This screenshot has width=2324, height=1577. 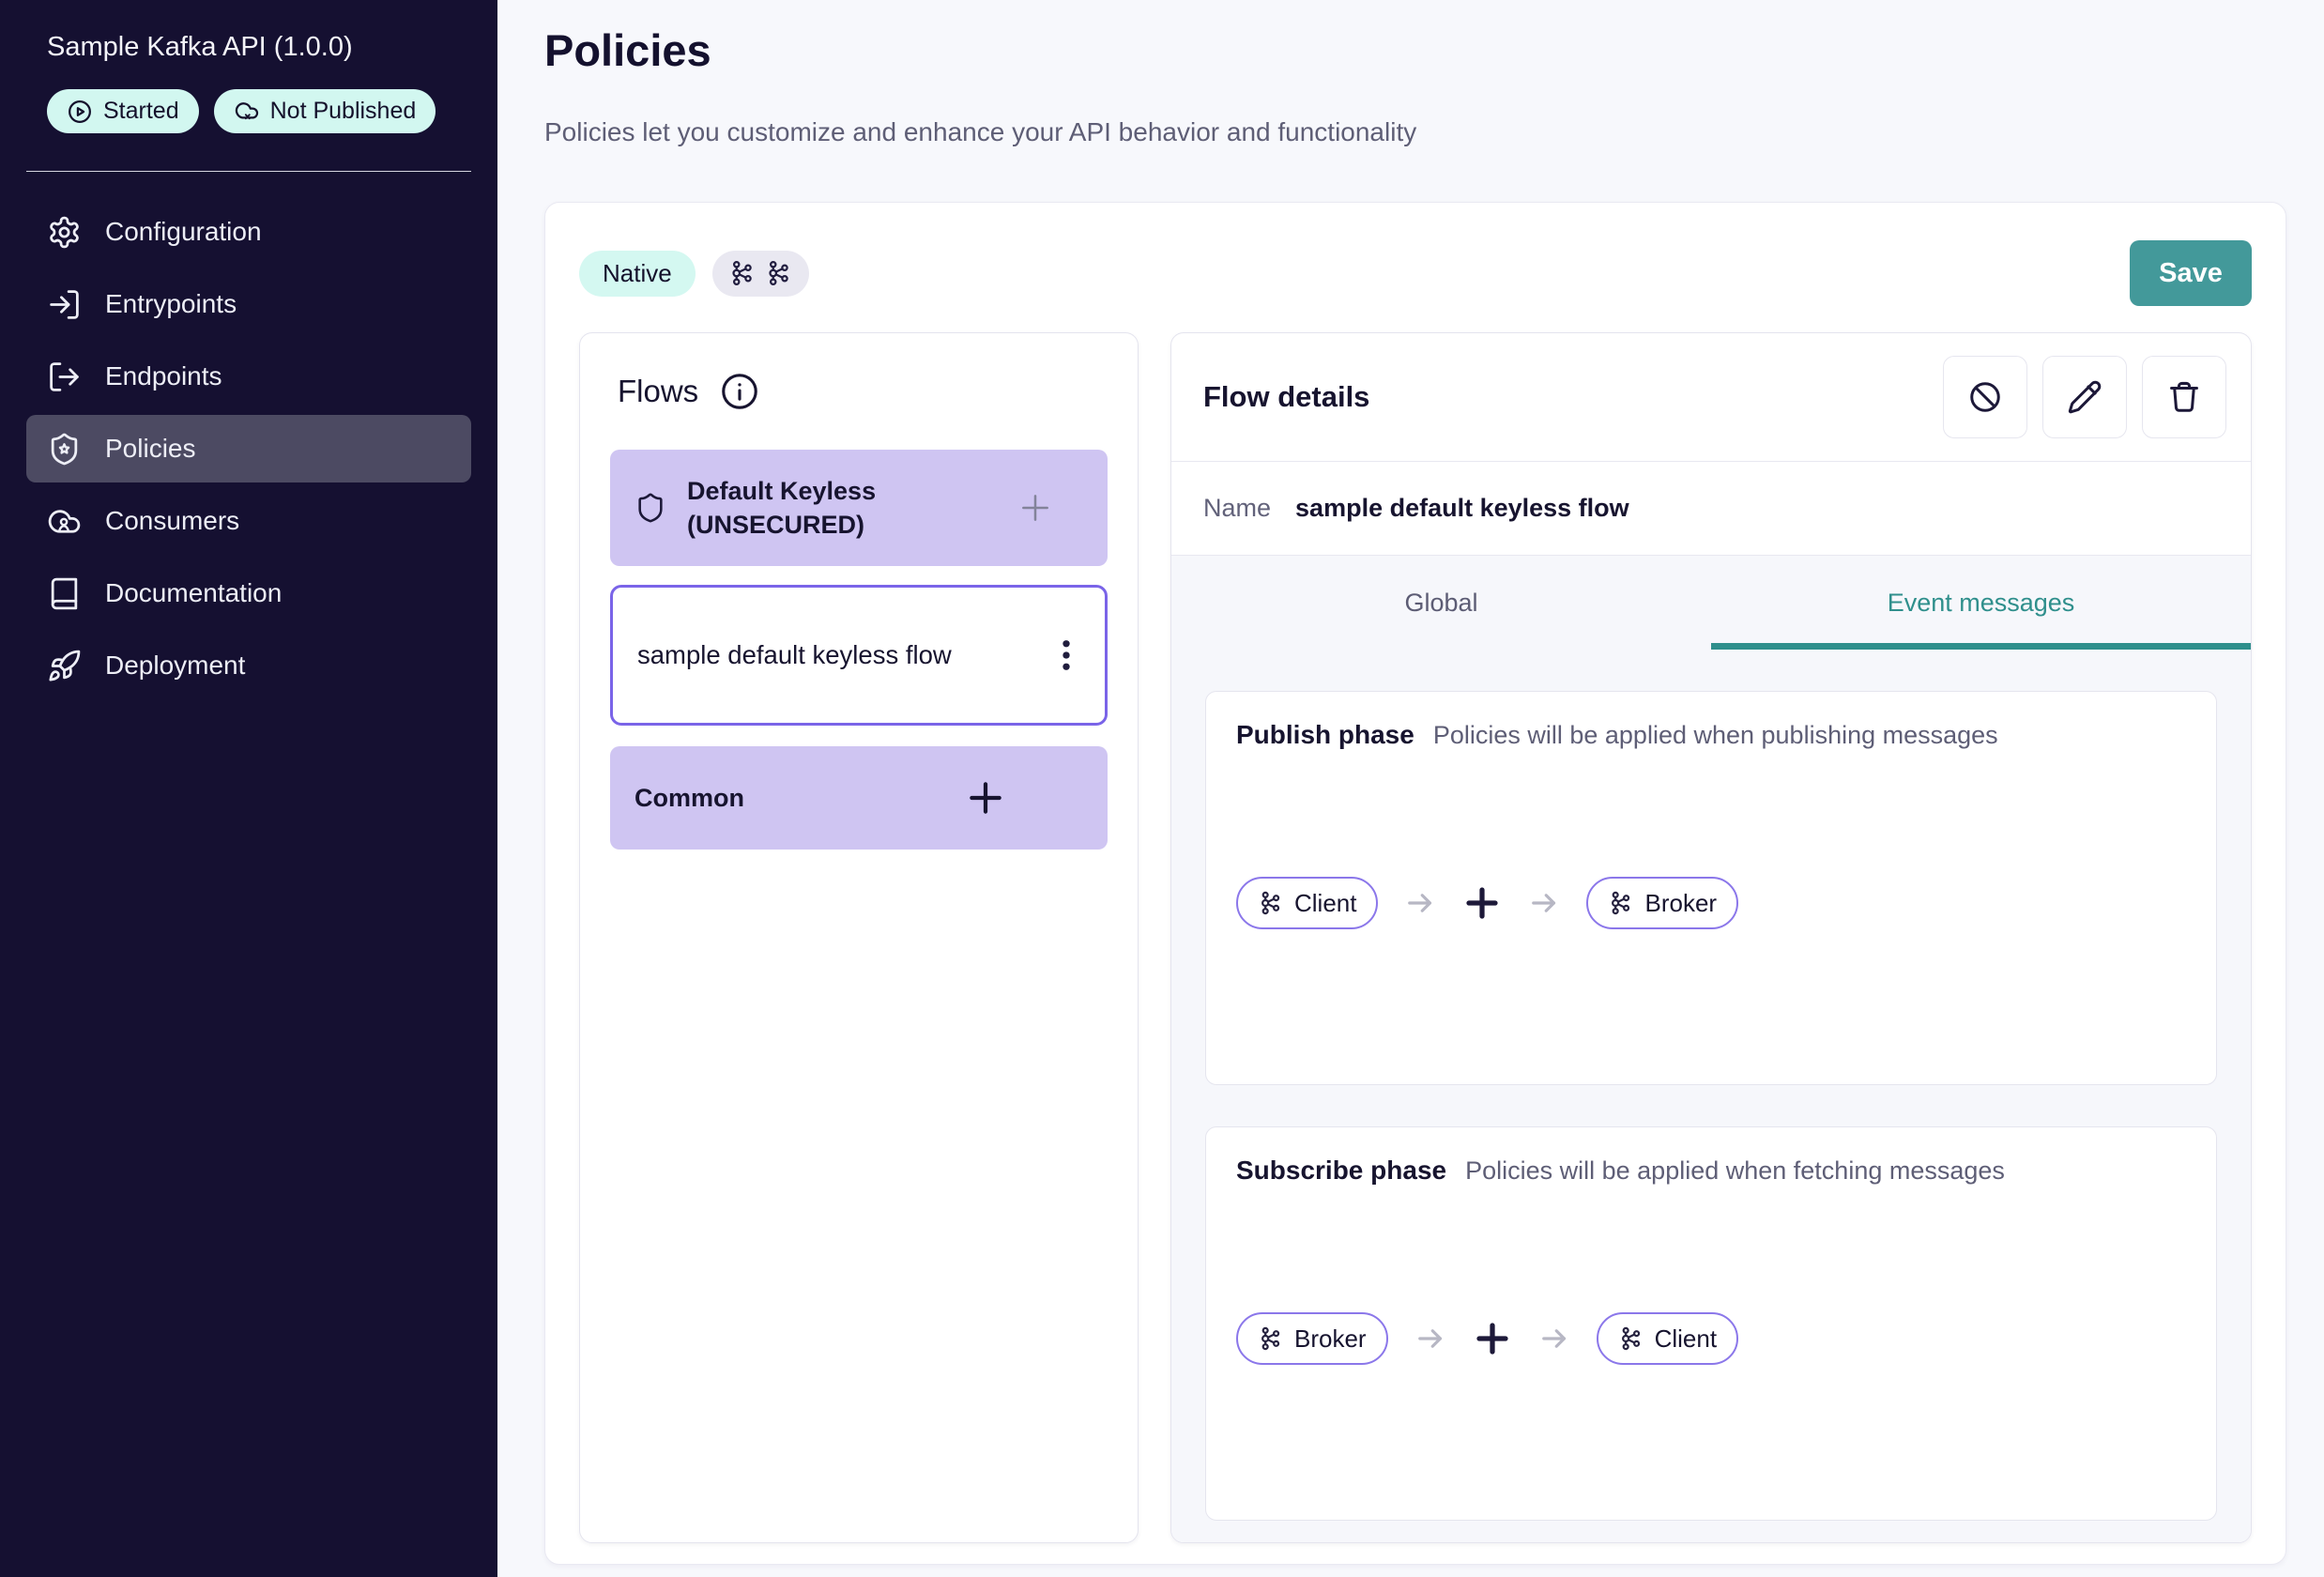 I want to click on sidebar-item-label: Entrypoints, so click(x=171, y=303).